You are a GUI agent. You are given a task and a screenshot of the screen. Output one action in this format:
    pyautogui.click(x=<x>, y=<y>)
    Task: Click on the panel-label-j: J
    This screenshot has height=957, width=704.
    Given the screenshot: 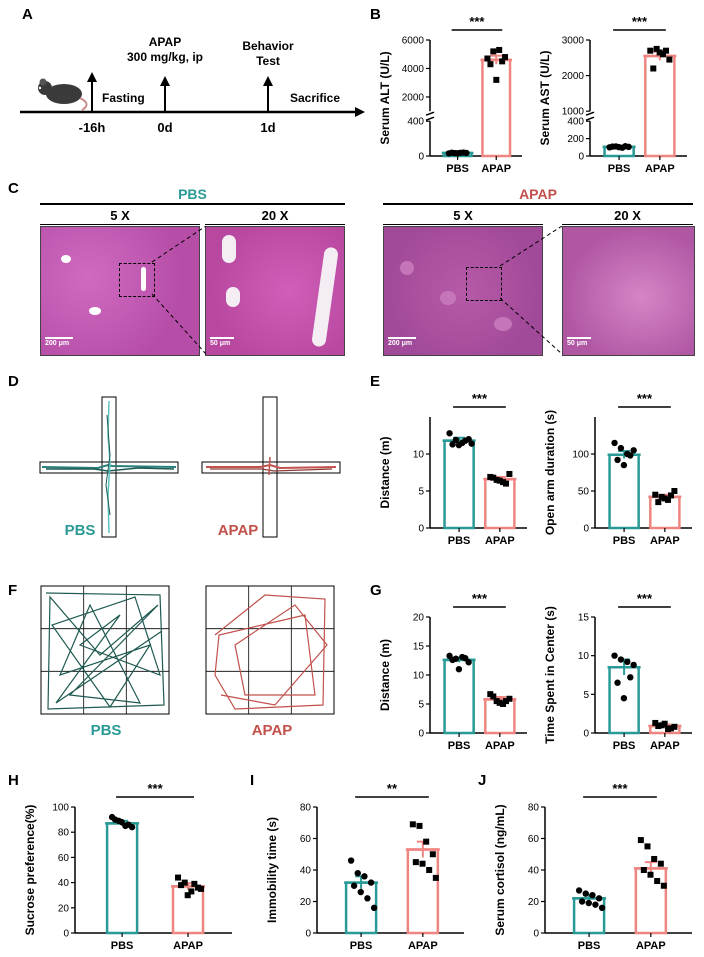 What is the action you would take?
    pyautogui.click(x=482, y=780)
    